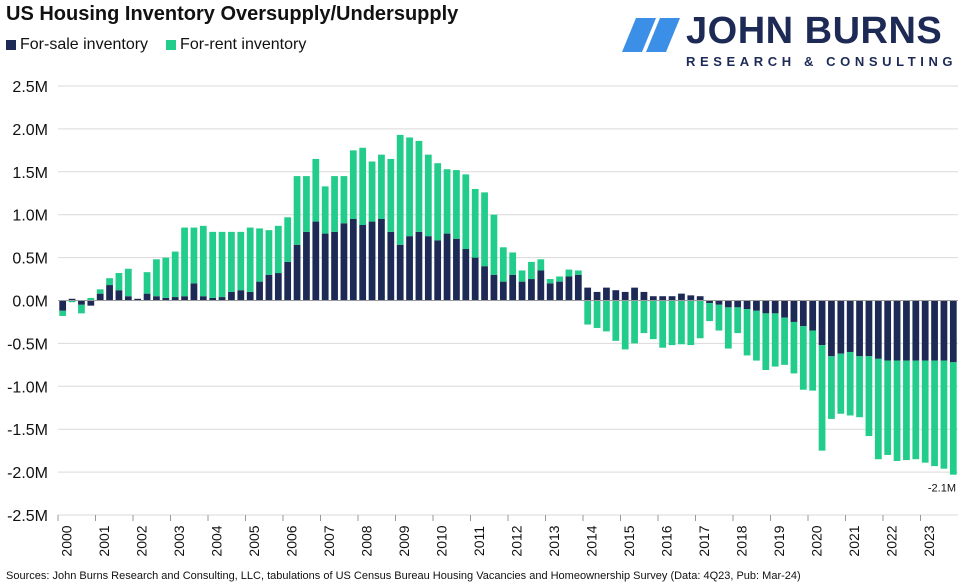  I want to click on legend: For-sale inventory For-rent inventory, so click(156, 45).